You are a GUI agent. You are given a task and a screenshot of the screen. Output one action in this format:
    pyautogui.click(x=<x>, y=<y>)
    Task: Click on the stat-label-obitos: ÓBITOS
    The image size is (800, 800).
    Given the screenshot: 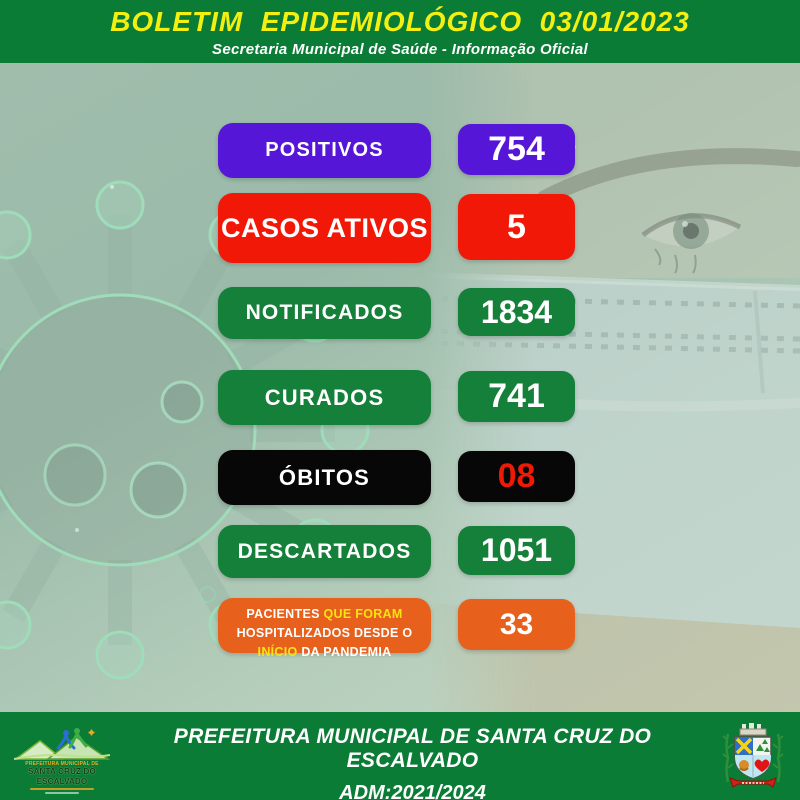 What is the action you would take?
    pyautogui.click(x=324, y=477)
    